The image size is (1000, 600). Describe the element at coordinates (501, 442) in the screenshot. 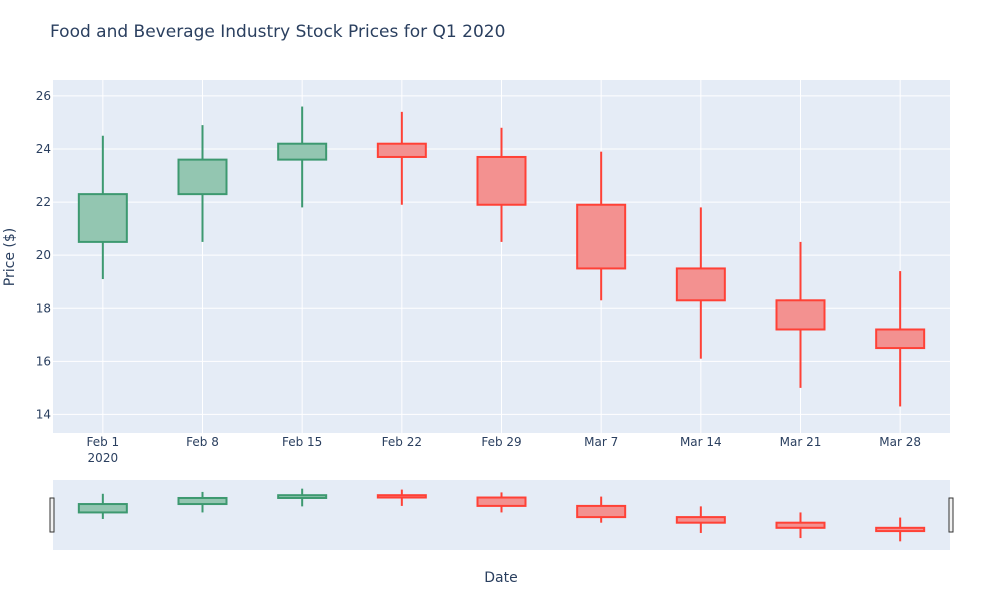

I see `x-tick-label: Feb 29` at that location.